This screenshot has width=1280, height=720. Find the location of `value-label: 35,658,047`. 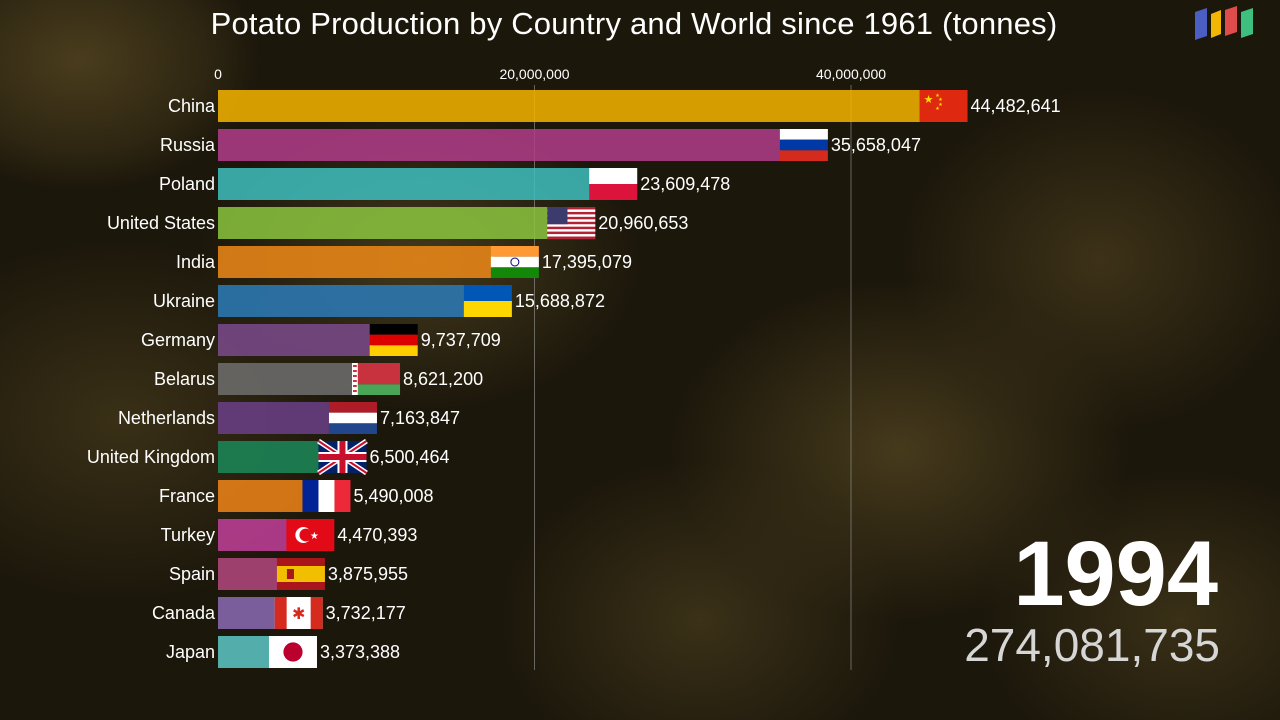

value-label: 35,658,047 is located at coordinates (876, 145).